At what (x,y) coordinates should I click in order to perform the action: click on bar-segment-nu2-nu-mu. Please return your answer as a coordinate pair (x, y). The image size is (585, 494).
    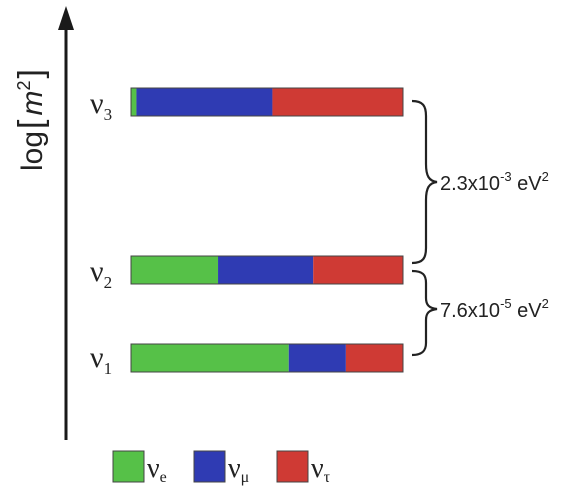
    Looking at the image, I should click on (266, 270).